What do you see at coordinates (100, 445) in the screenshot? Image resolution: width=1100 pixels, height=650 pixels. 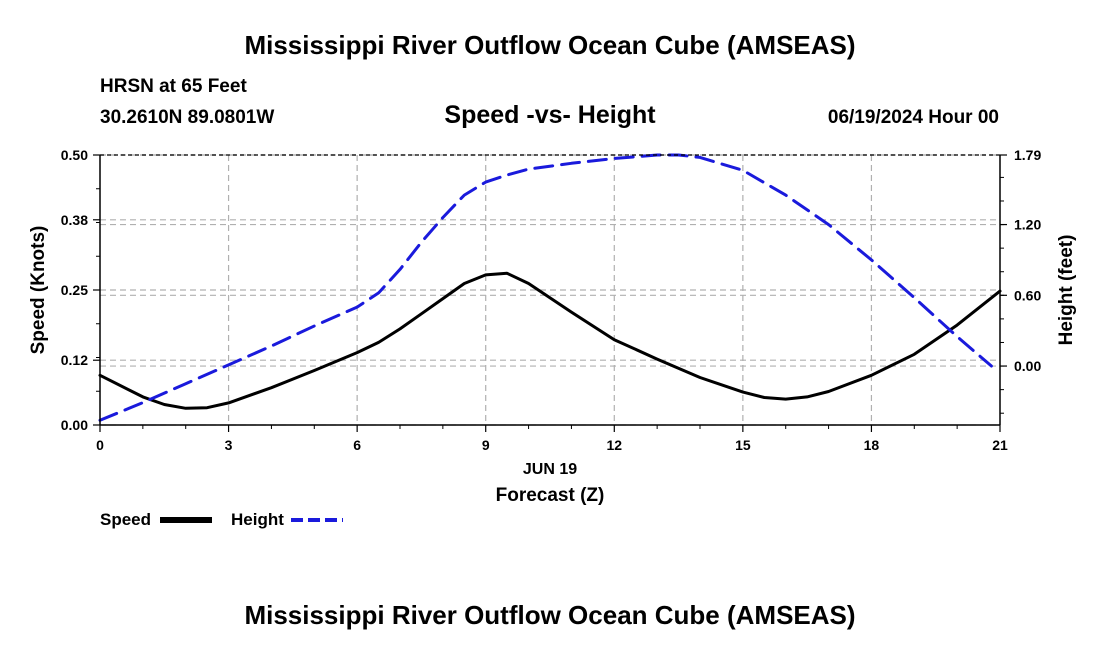 I see `x-tick-label: 0` at bounding box center [100, 445].